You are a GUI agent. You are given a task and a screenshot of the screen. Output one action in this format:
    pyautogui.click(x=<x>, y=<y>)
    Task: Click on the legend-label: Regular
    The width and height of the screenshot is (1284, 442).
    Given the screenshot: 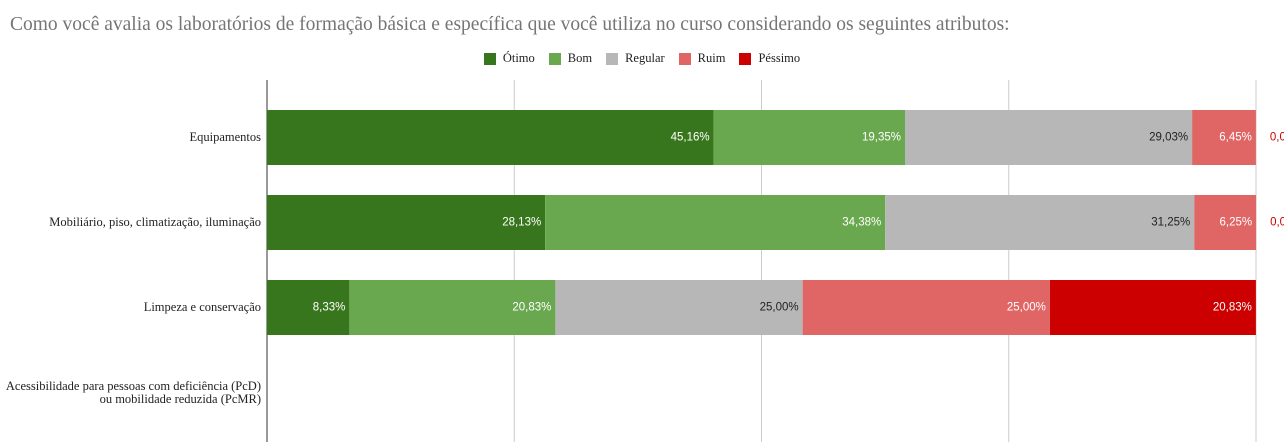 What is the action you would take?
    pyautogui.click(x=645, y=58)
    